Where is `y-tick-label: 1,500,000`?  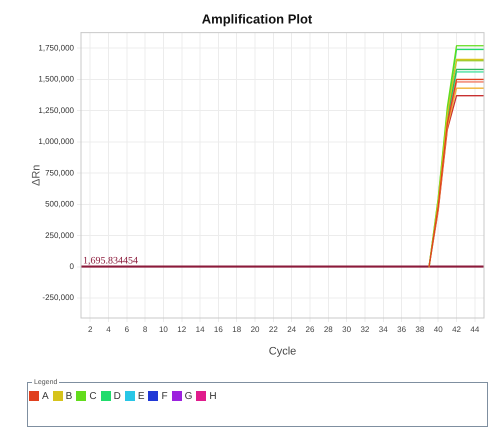
y-tick-label: 1,500,000 is located at coordinates (56, 79).